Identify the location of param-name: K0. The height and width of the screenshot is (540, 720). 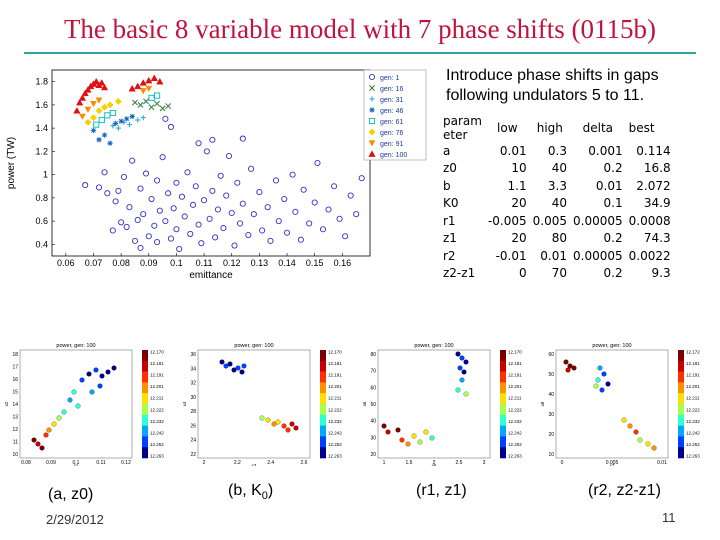
(451, 203).